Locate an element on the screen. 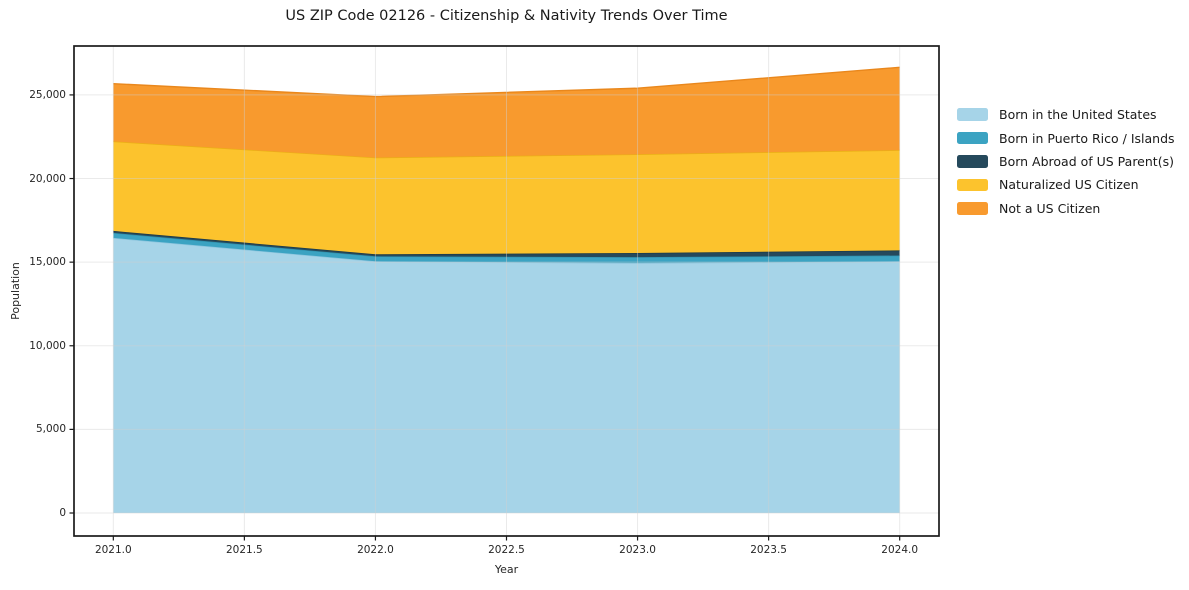 The image size is (1189, 590). legend-label: Born in Puerto Rico / Islands is located at coordinates (1087, 138).